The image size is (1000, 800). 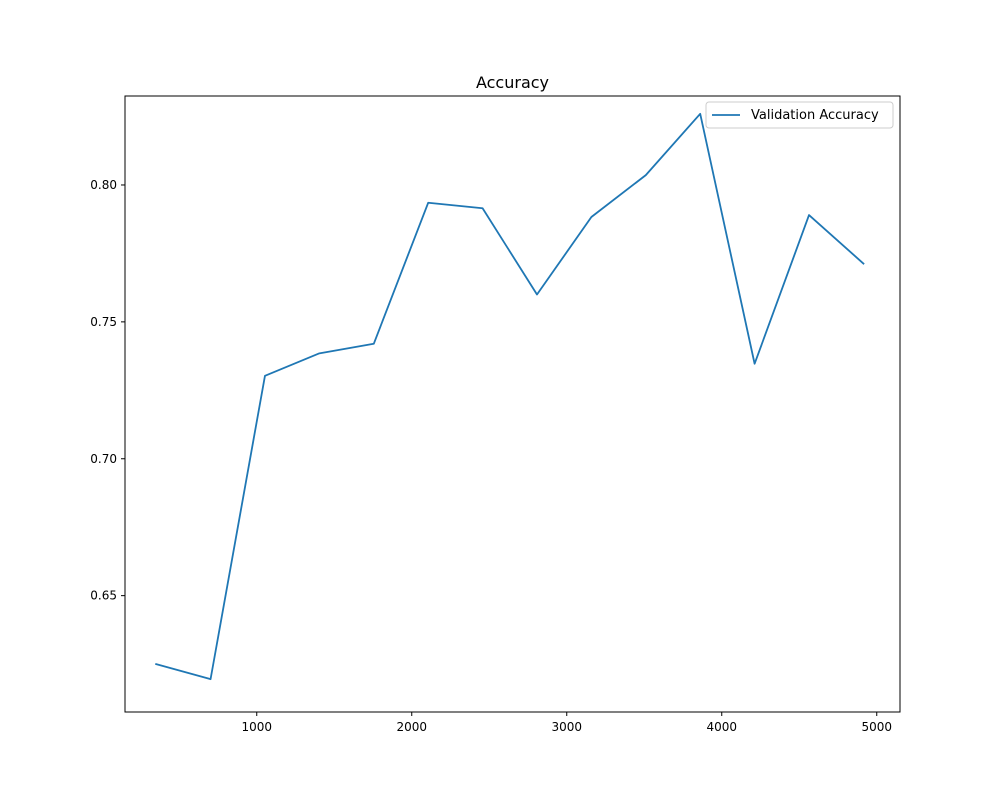 What do you see at coordinates (103, 459) in the screenshot?
I see `y-tick-label: 0.70` at bounding box center [103, 459].